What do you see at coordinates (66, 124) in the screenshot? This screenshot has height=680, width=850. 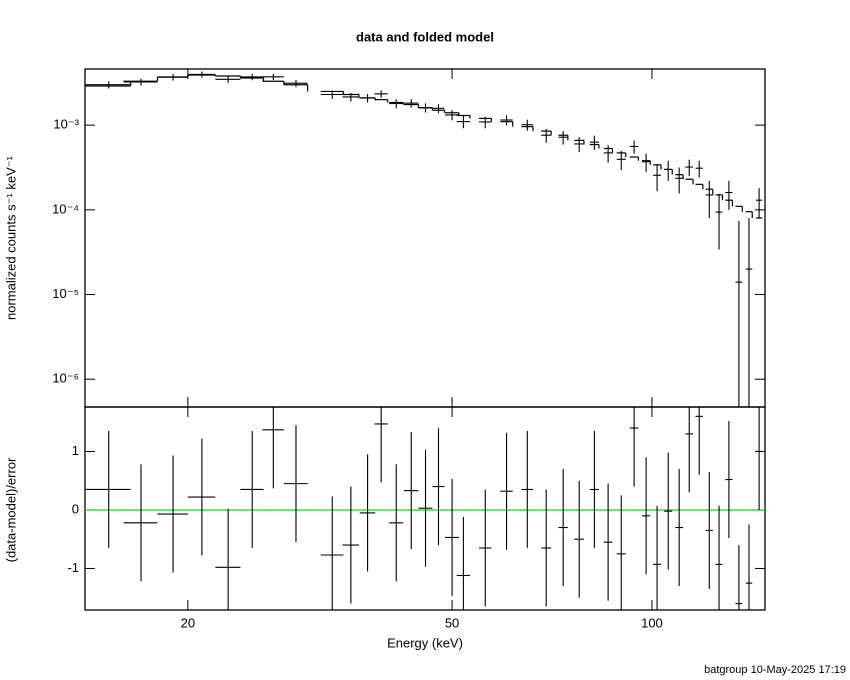 I see `y-tick-label: 10⁻³` at bounding box center [66, 124].